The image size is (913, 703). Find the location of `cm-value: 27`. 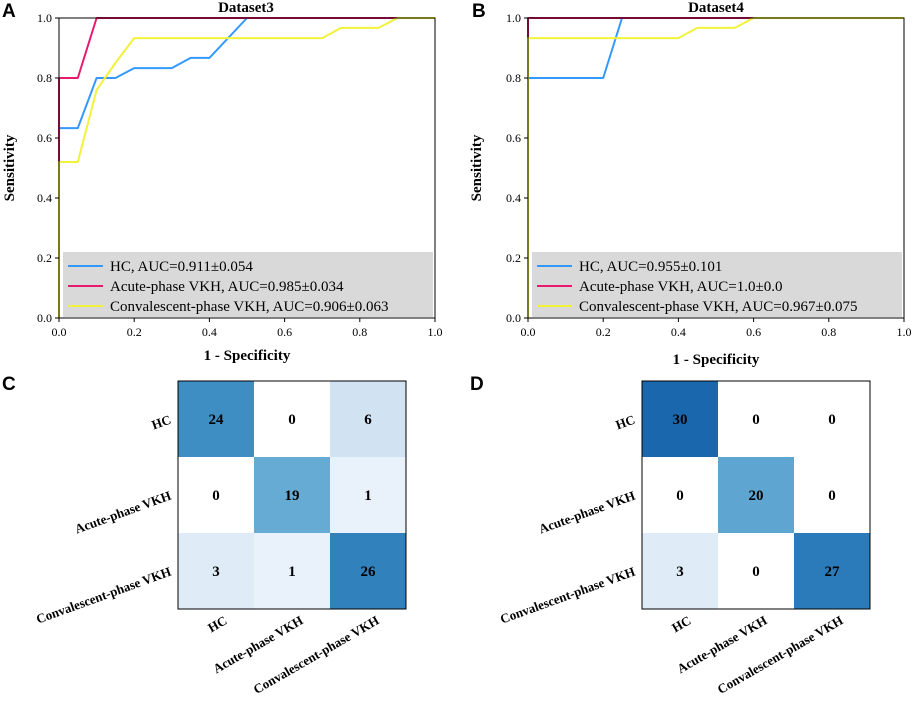

cm-value: 27 is located at coordinates (833, 572).